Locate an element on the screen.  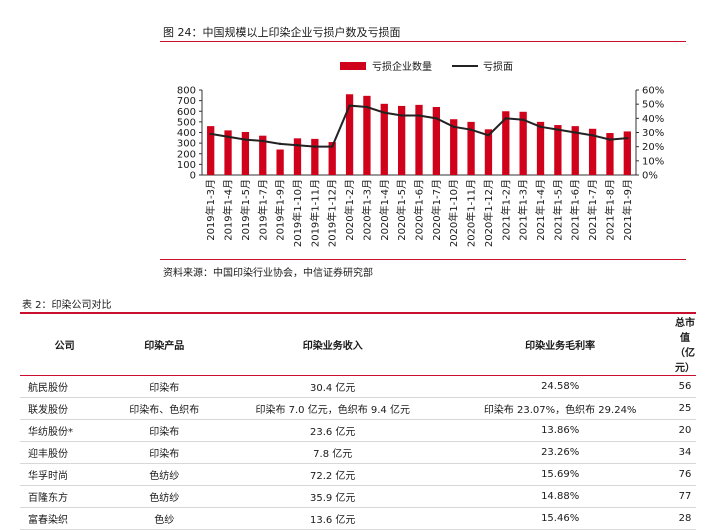
y-left-tick-label: 500 is located at coordinates (186, 122).